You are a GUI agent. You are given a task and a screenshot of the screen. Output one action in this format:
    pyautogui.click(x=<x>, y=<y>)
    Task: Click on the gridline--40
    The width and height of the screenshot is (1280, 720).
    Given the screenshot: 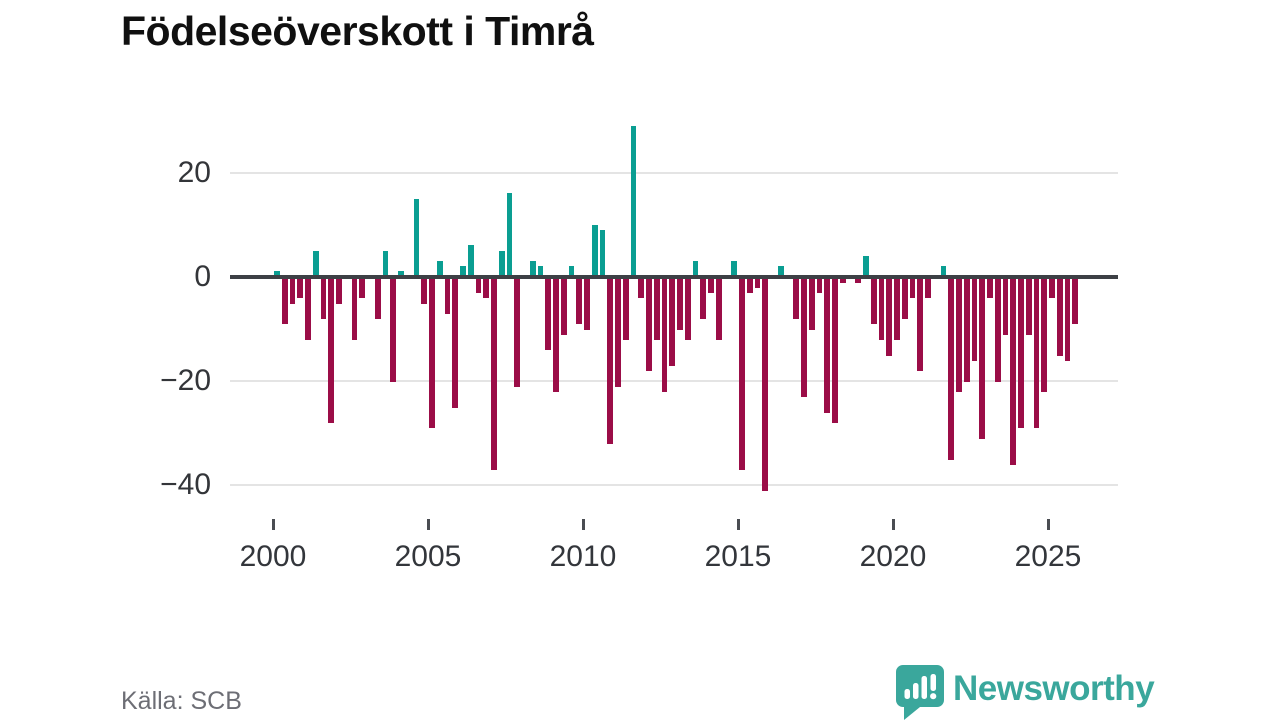 What is the action you would take?
    pyautogui.click(x=674, y=484)
    